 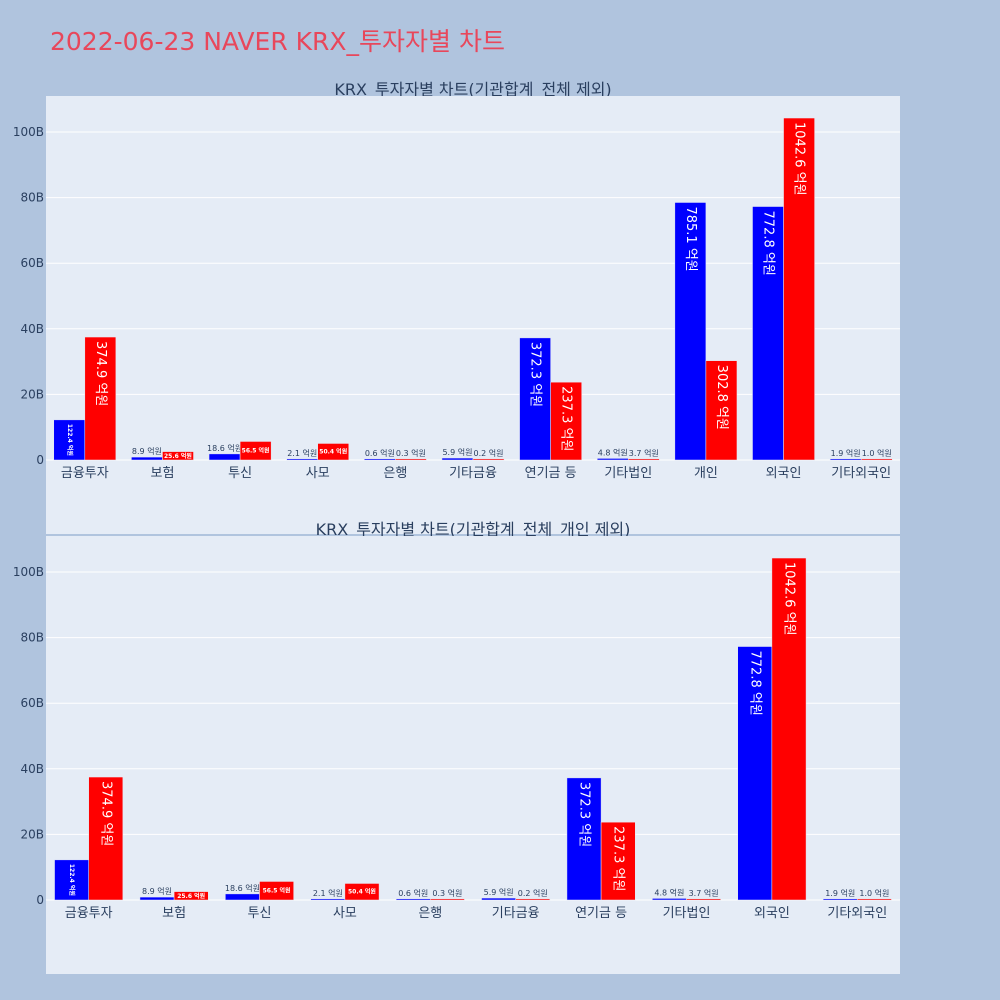 I want to click on chart-title: KRX_투자자별 차트(기관합계_전체_개인 제외), so click(x=473, y=530).